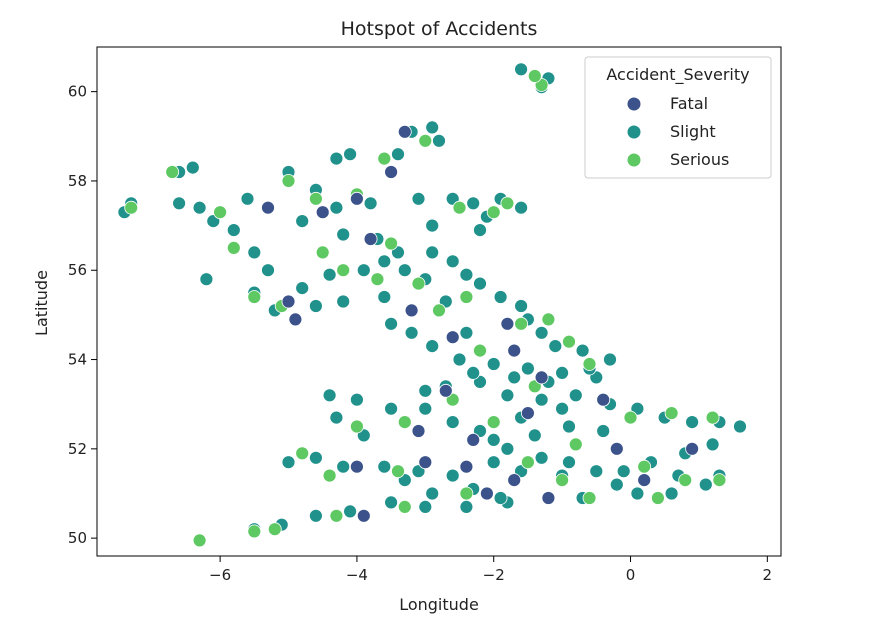  What do you see at coordinates (634, 104) in the screenshot?
I see `legend-marker-fatal` at bounding box center [634, 104].